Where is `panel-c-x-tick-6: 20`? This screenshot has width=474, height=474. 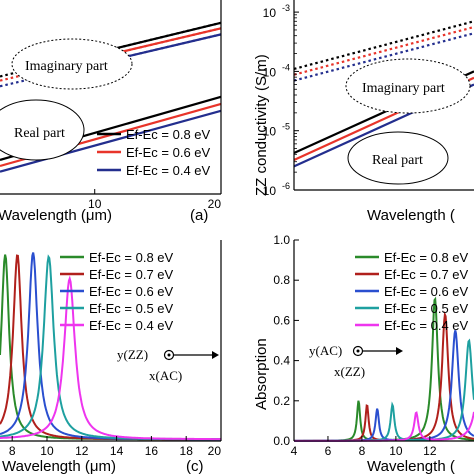 panel-c-x-tick-6: 20 is located at coordinates (215, 451).